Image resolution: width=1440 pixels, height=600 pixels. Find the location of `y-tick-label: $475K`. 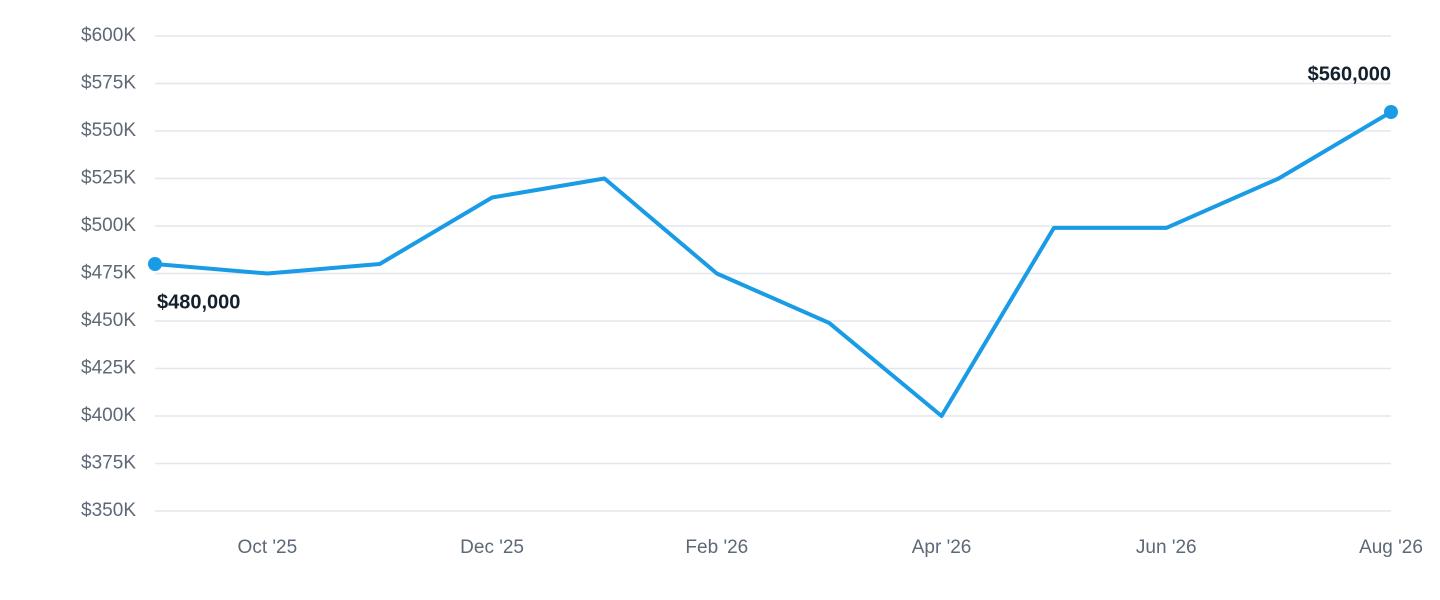

y-tick-label: $475K is located at coordinates (108, 273).